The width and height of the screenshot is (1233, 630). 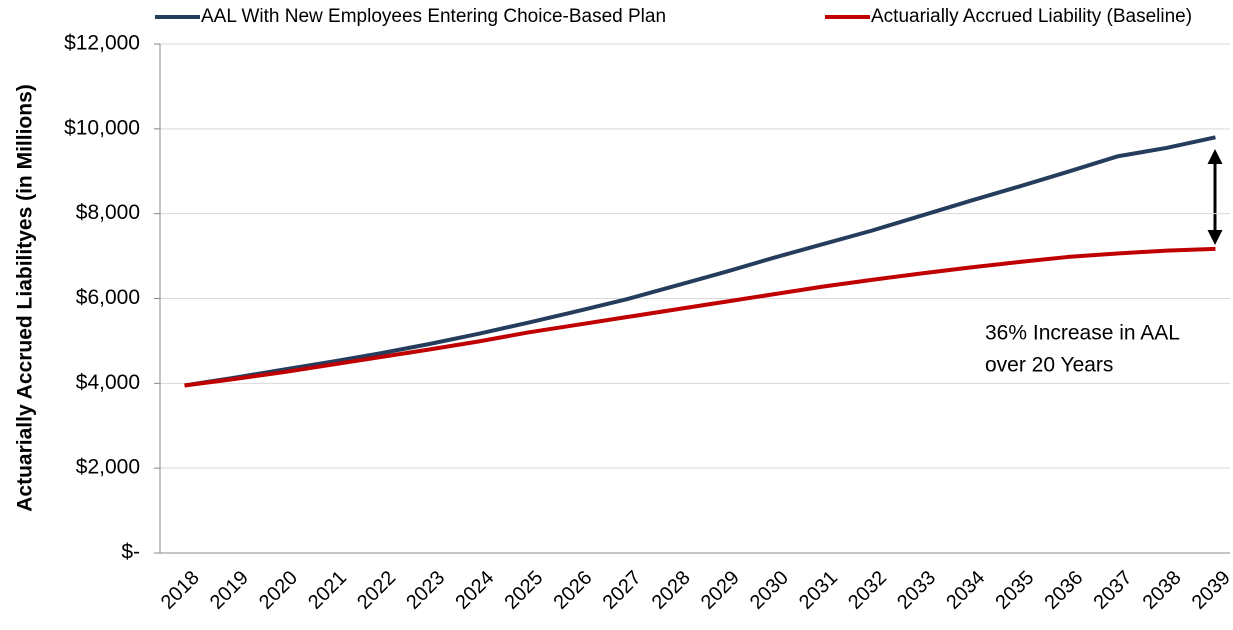 What do you see at coordinates (965, 590) in the screenshot?
I see `x-tick-label: 2034` at bounding box center [965, 590].